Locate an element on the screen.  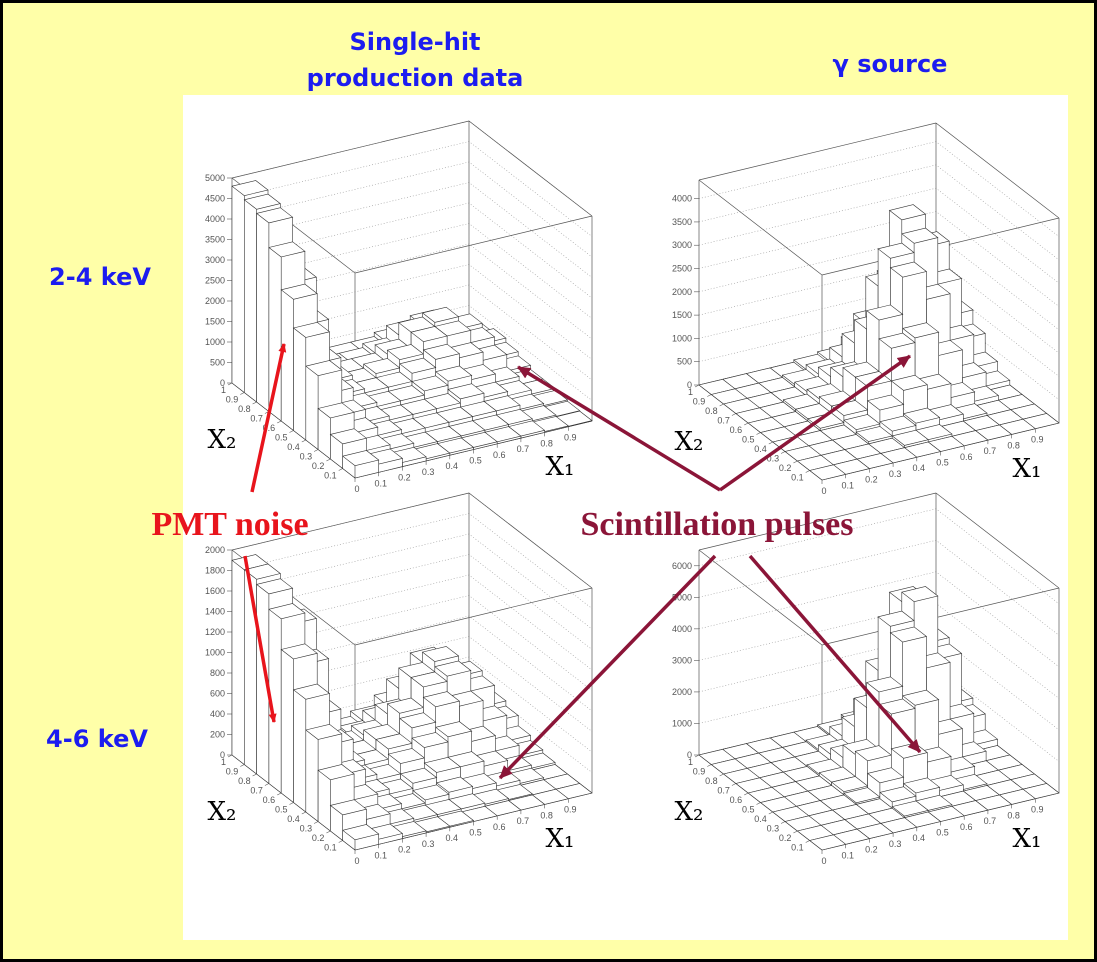
z-tick-label: 1800 is located at coordinates (215, 571).